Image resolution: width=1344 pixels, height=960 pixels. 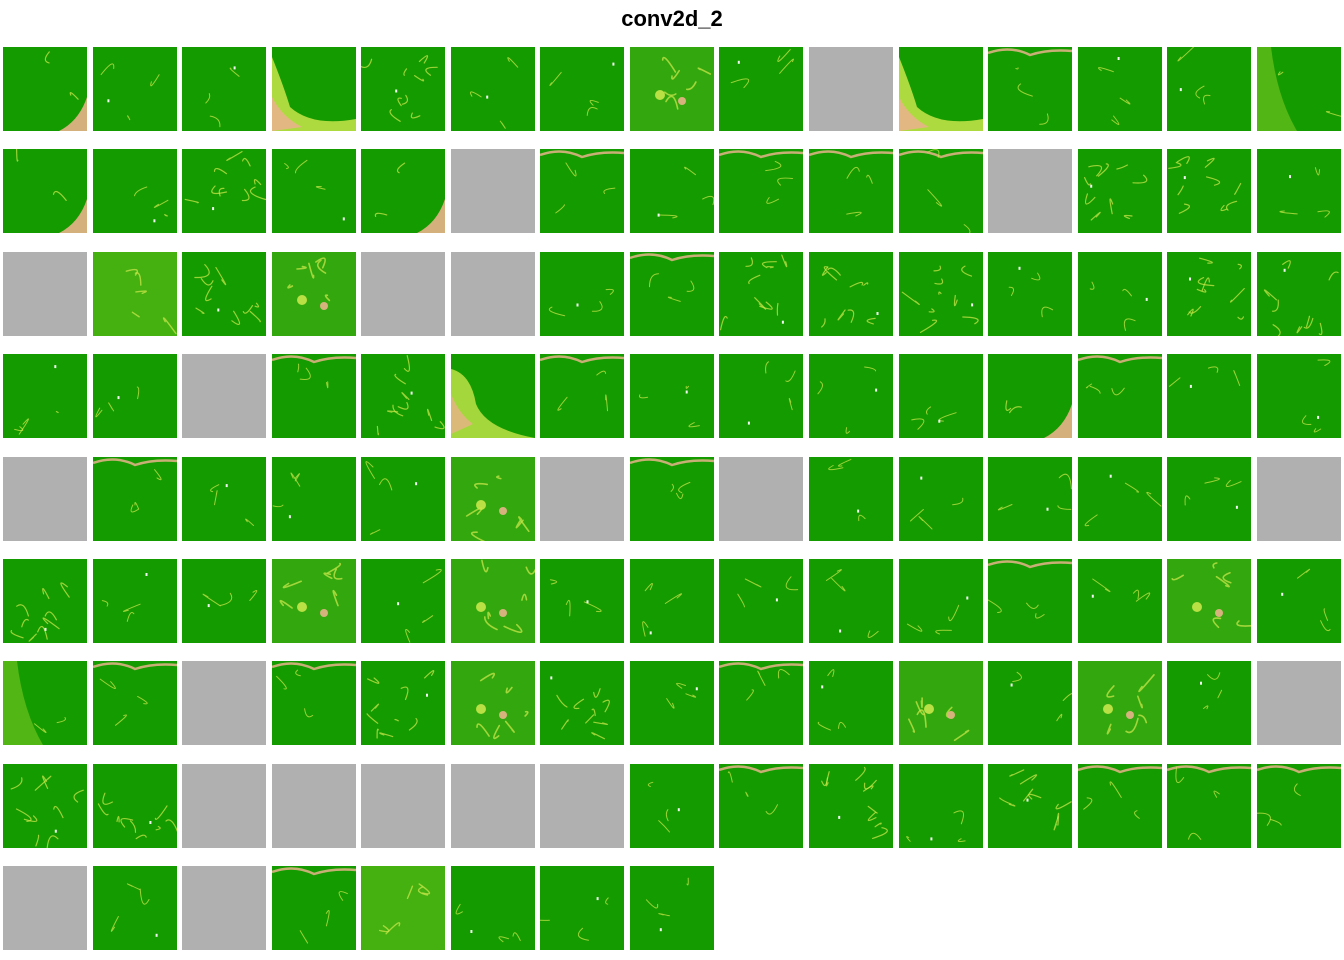 What do you see at coordinates (672, 18) in the screenshot?
I see `figure-title: conv2d_2` at bounding box center [672, 18].